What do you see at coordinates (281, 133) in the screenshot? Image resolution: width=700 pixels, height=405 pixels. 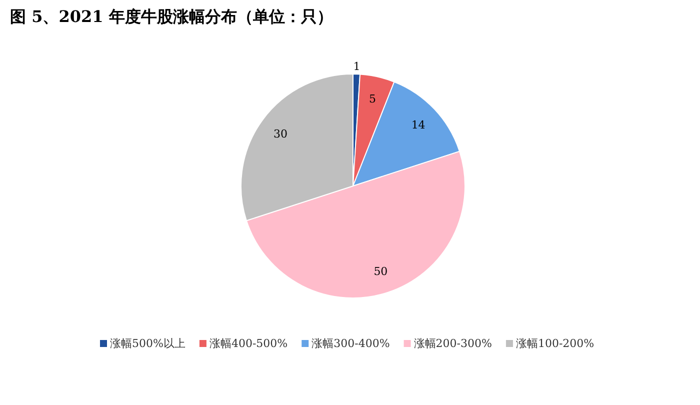 I see `data-label: 30` at bounding box center [281, 133].